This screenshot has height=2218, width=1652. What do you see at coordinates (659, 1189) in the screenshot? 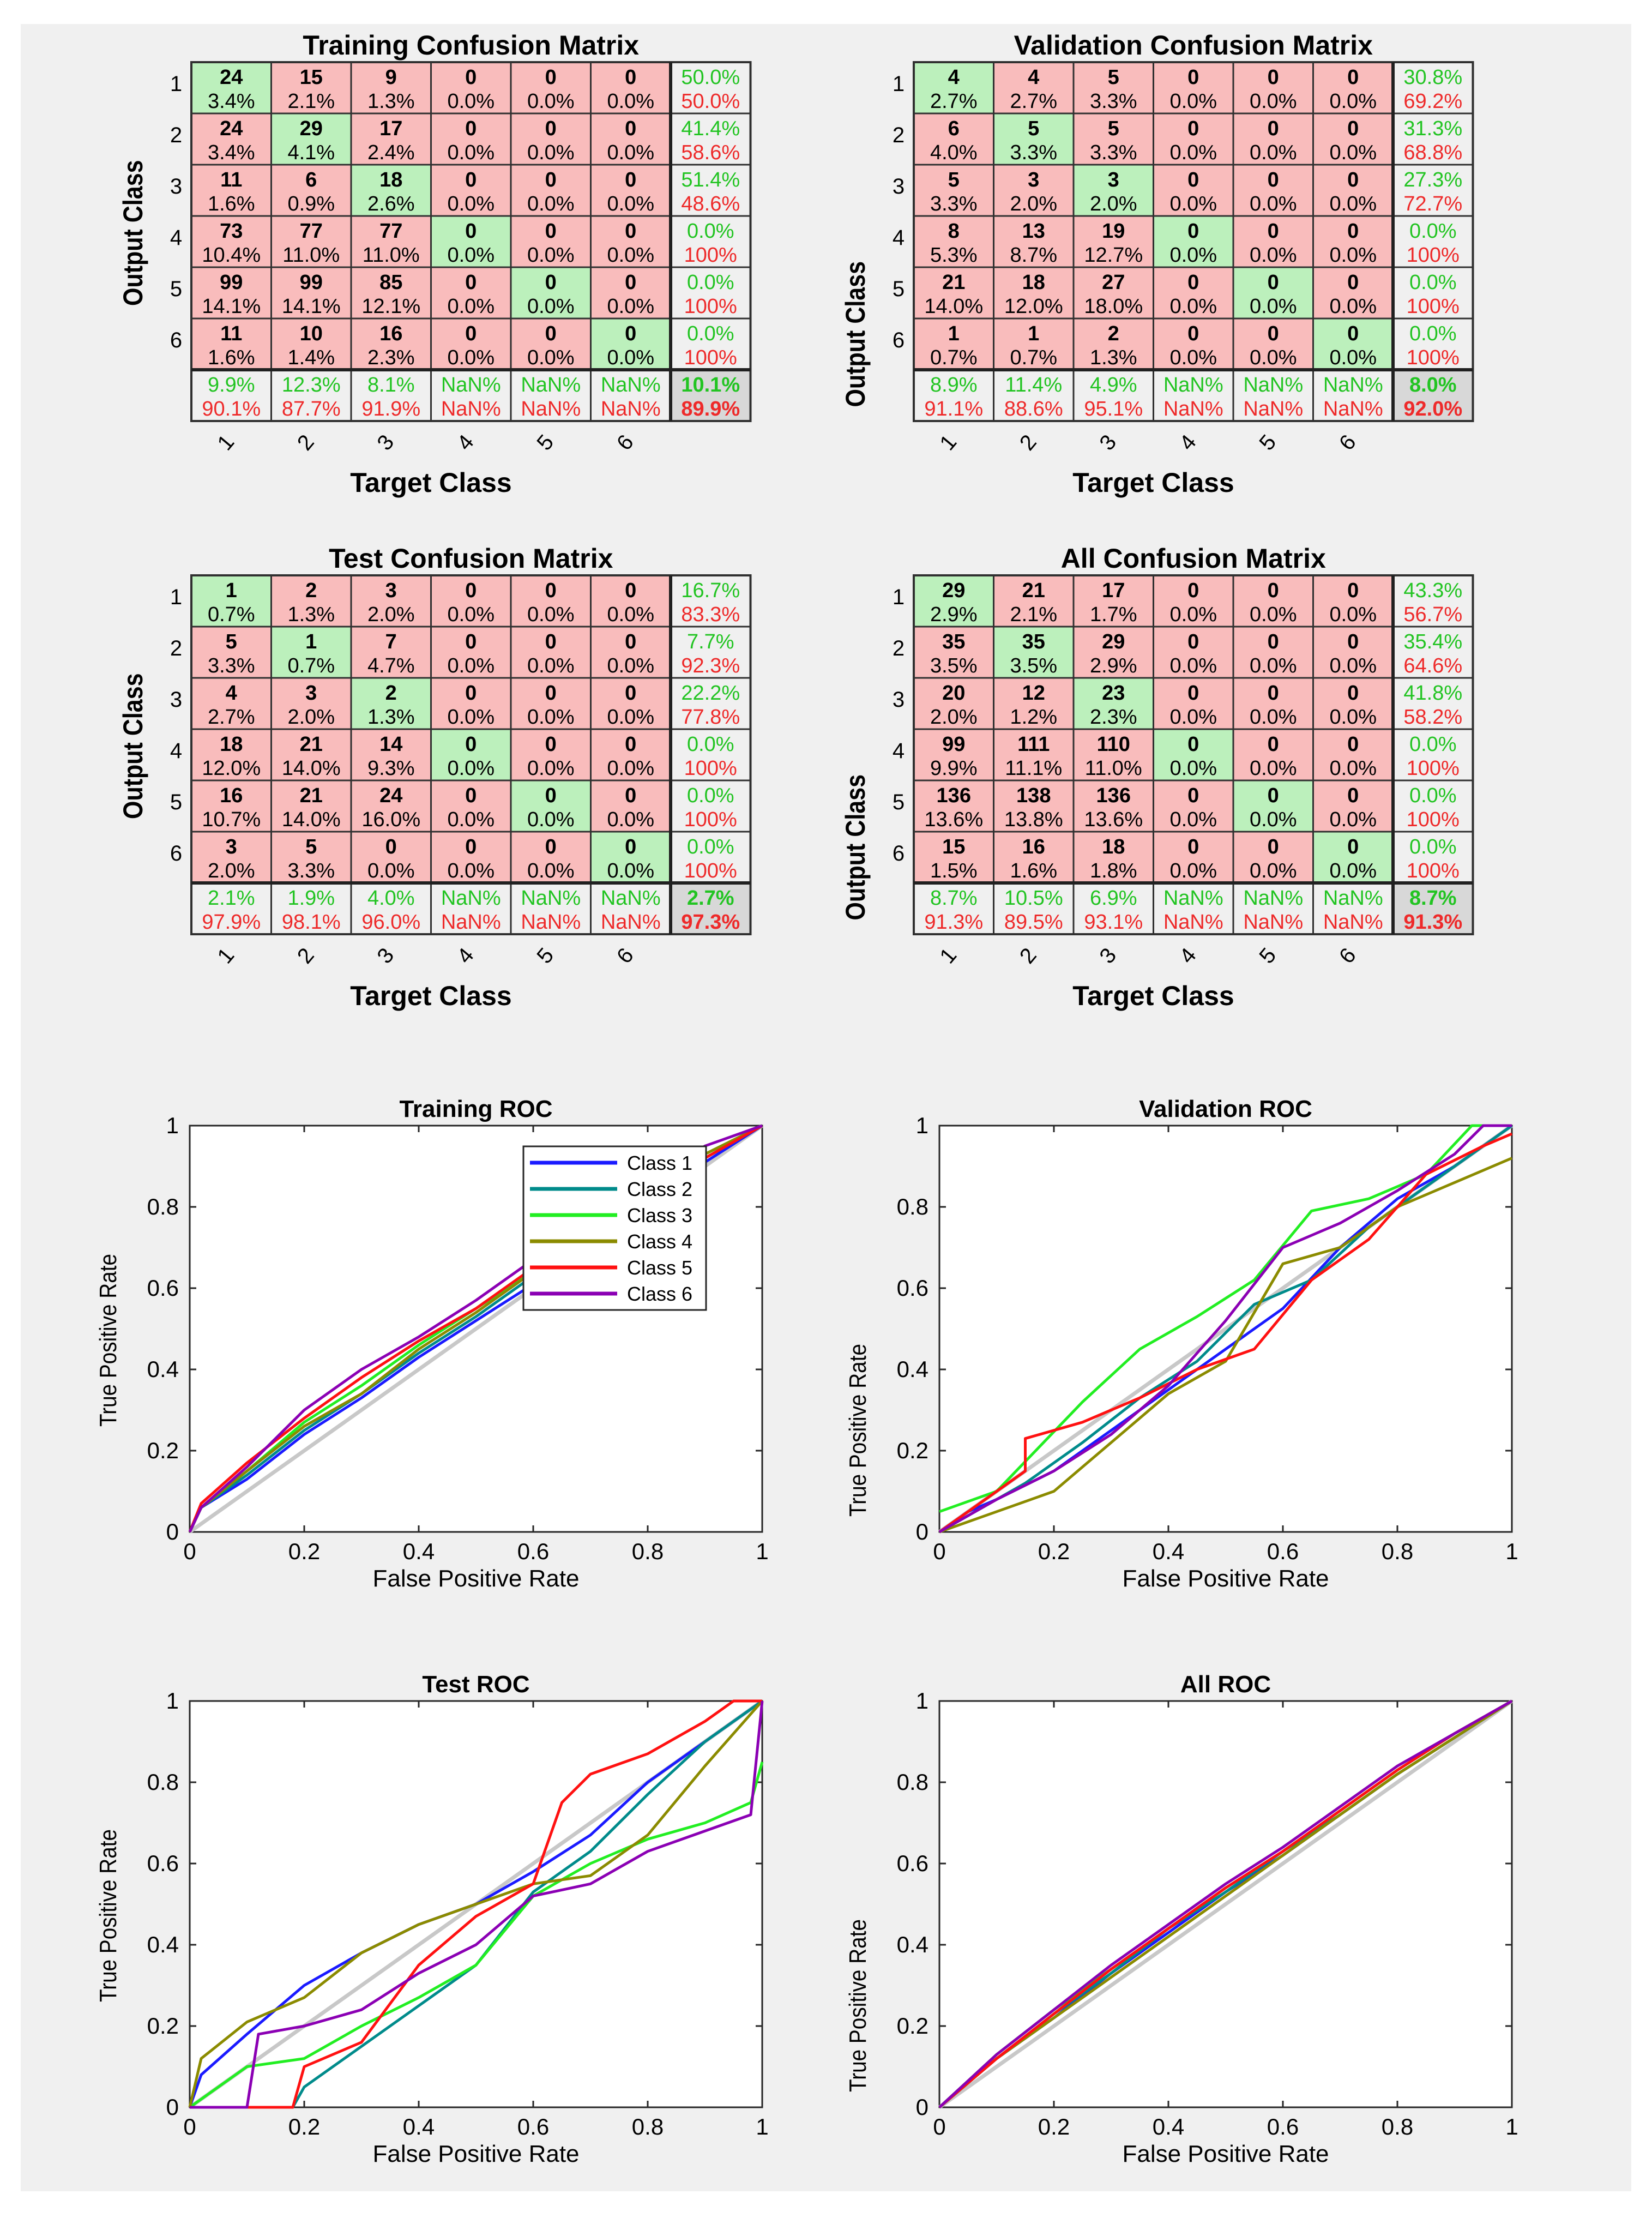
I see `legend-label: Class 2` at bounding box center [659, 1189].